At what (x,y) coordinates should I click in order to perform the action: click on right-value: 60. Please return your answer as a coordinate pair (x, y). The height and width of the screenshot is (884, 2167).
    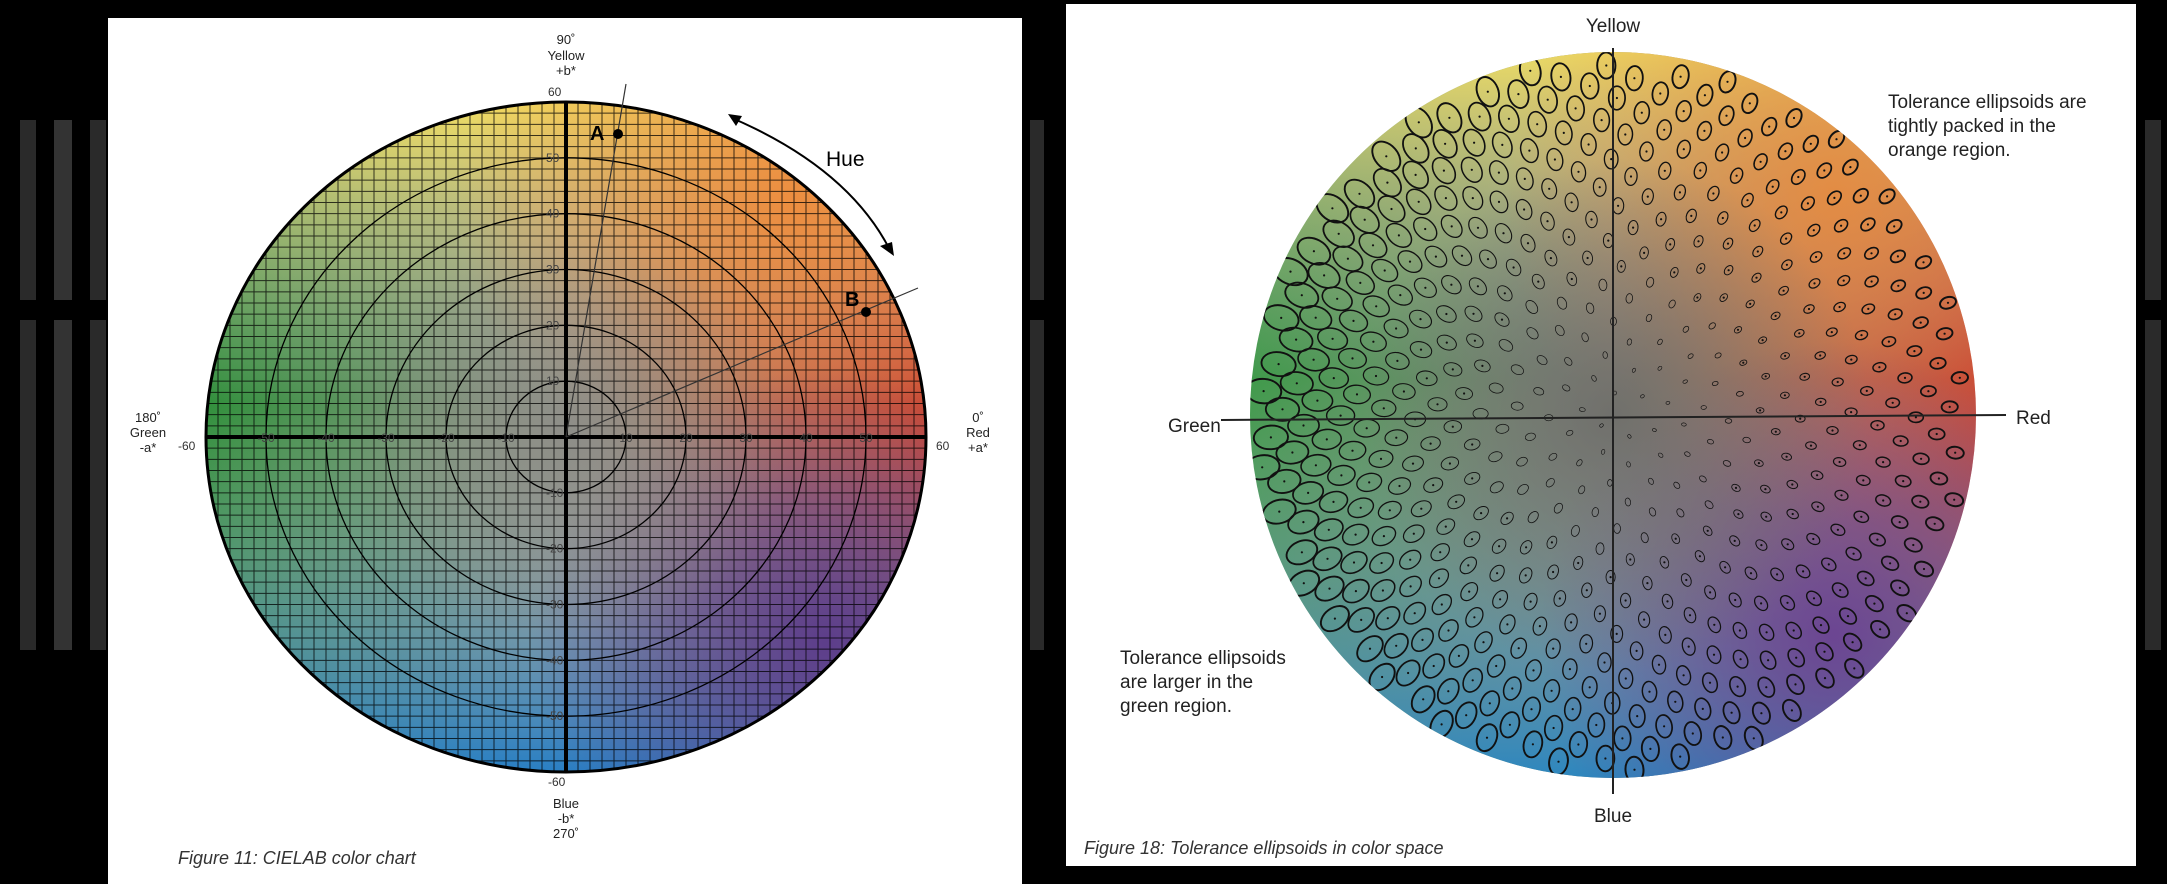
    Looking at the image, I should click on (943, 446).